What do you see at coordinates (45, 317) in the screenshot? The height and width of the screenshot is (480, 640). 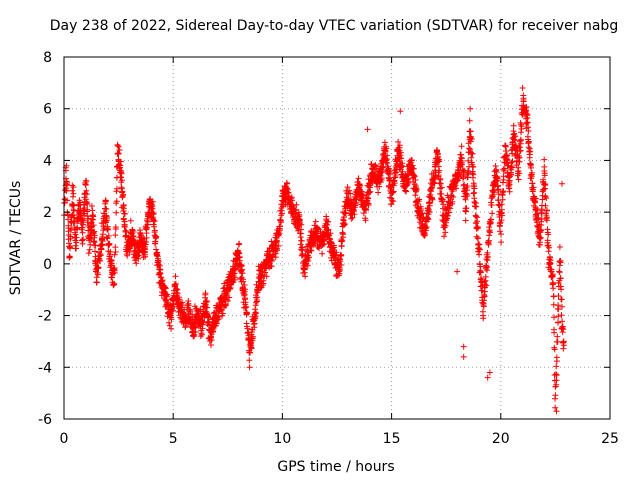 I see `y-tick-label: -2` at bounding box center [45, 317].